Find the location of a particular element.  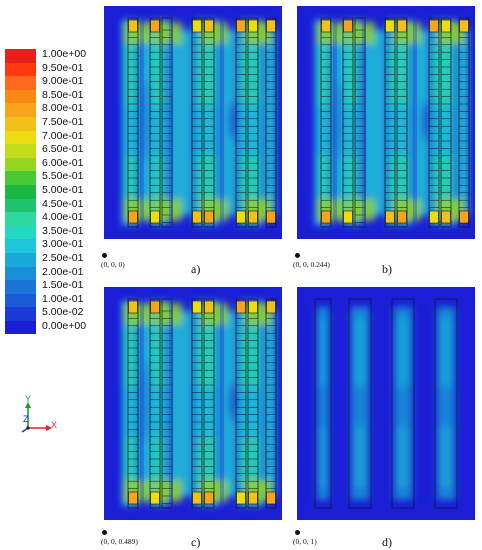

legend-entry: 3.50e-01 is located at coordinates (44, 232).